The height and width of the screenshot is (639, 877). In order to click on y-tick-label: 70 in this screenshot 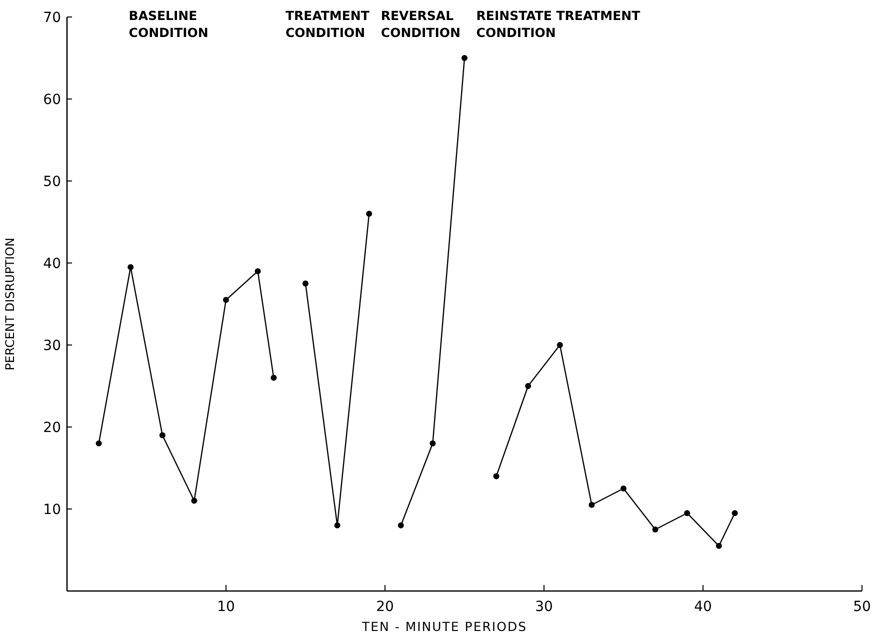, I will do `click(52, 18)`.